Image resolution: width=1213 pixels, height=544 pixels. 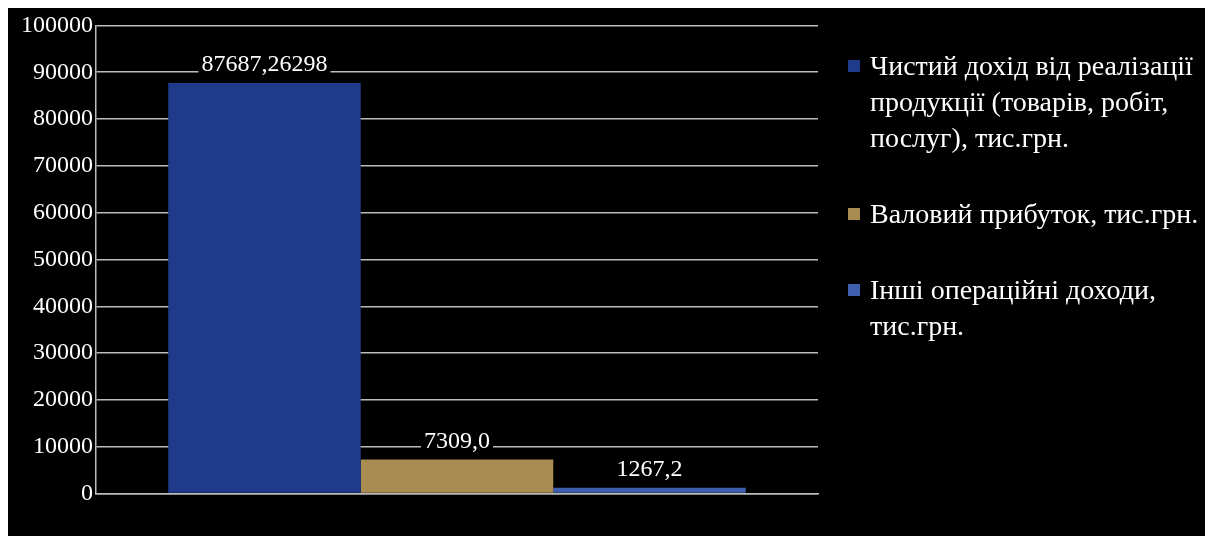 What do you see at coordinates (1032, 102) in the screenshot?
I see `legend-label: Чистий дохід від реалізації продукції (товарів, робіт, послуг), тис.грн.` at bounding box center [1032, 102].